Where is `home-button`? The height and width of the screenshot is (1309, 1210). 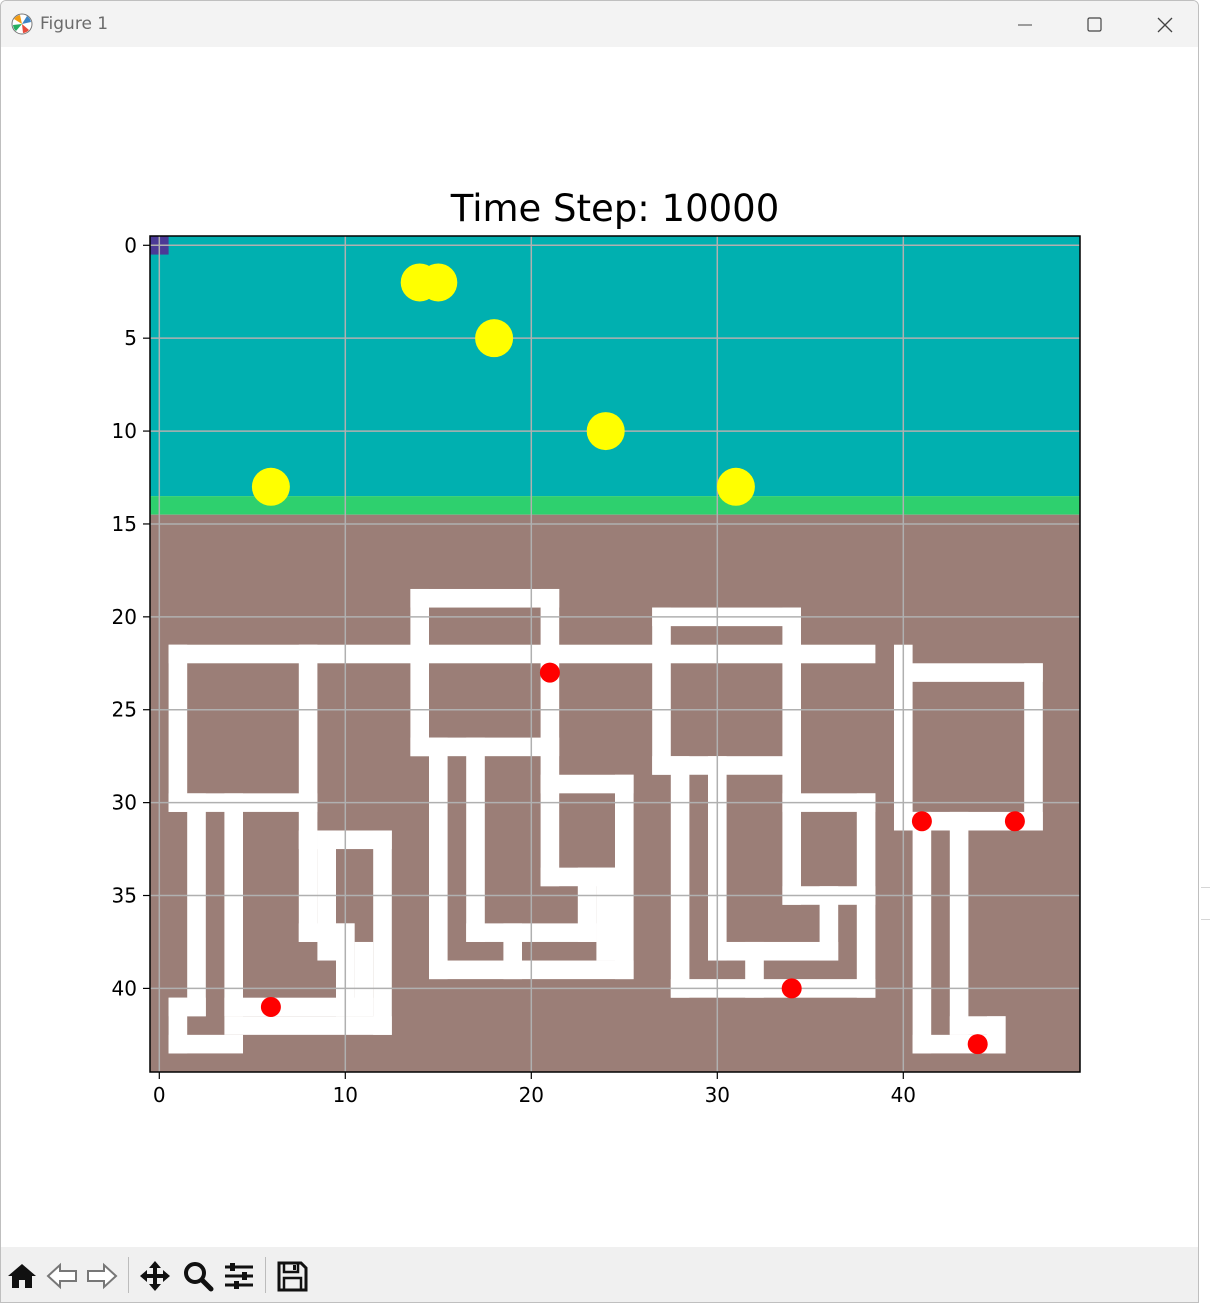
home-button is located at coordinates (22, 1276).